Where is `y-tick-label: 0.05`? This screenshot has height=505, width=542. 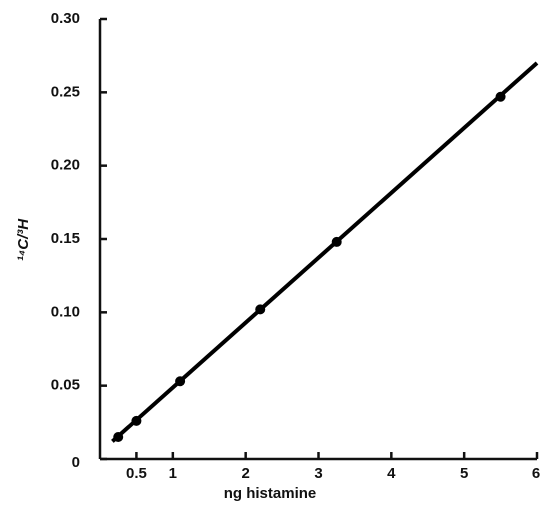 y-tick-label: 0.05 is located at coordinates (65, 385).